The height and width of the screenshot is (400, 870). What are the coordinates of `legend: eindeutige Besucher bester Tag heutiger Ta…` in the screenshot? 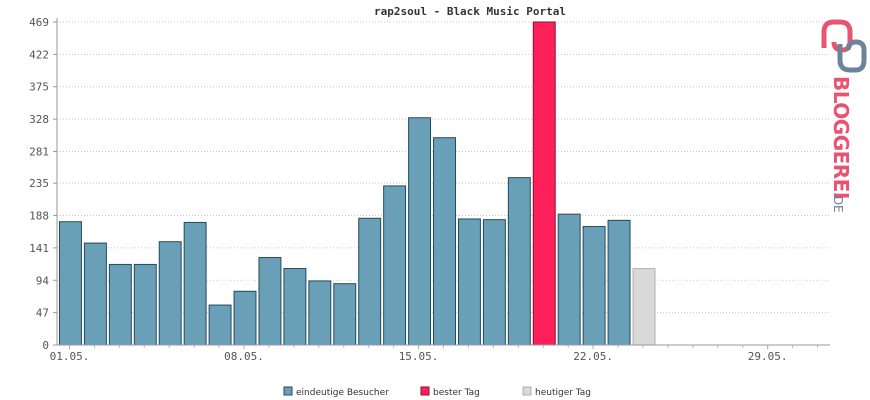 It's located at (437, 392).